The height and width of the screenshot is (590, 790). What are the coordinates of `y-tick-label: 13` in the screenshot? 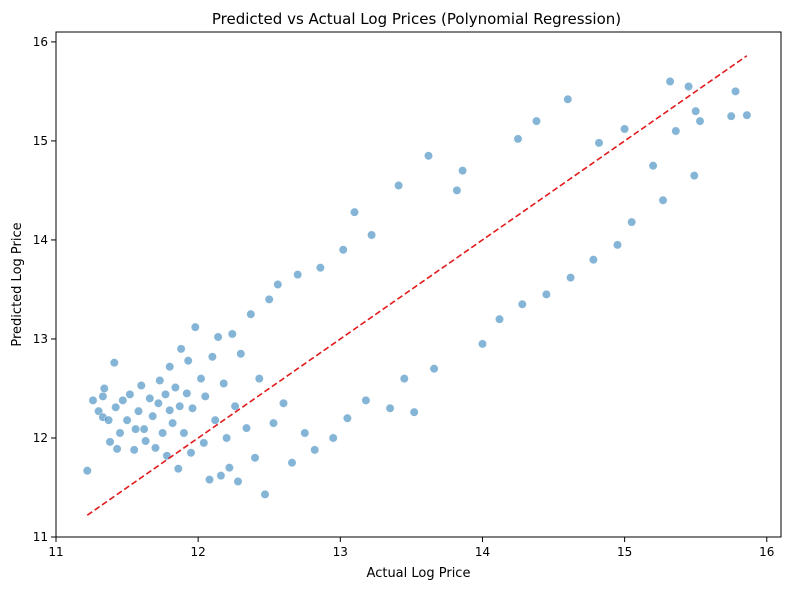 It's located at (40, 339).